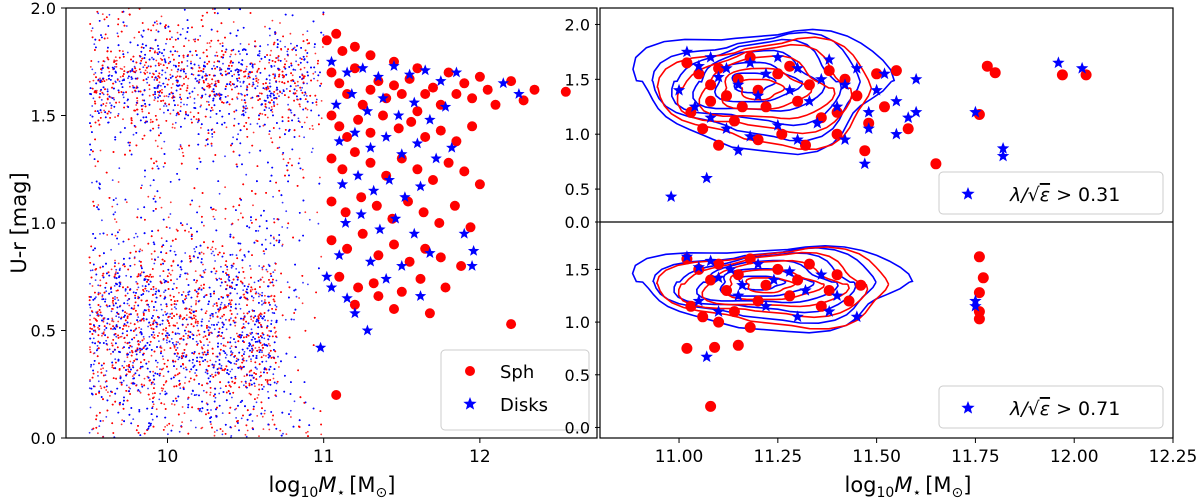 The image size is (1200, 499). I want to click on left-legend-box, so click(515, 390).